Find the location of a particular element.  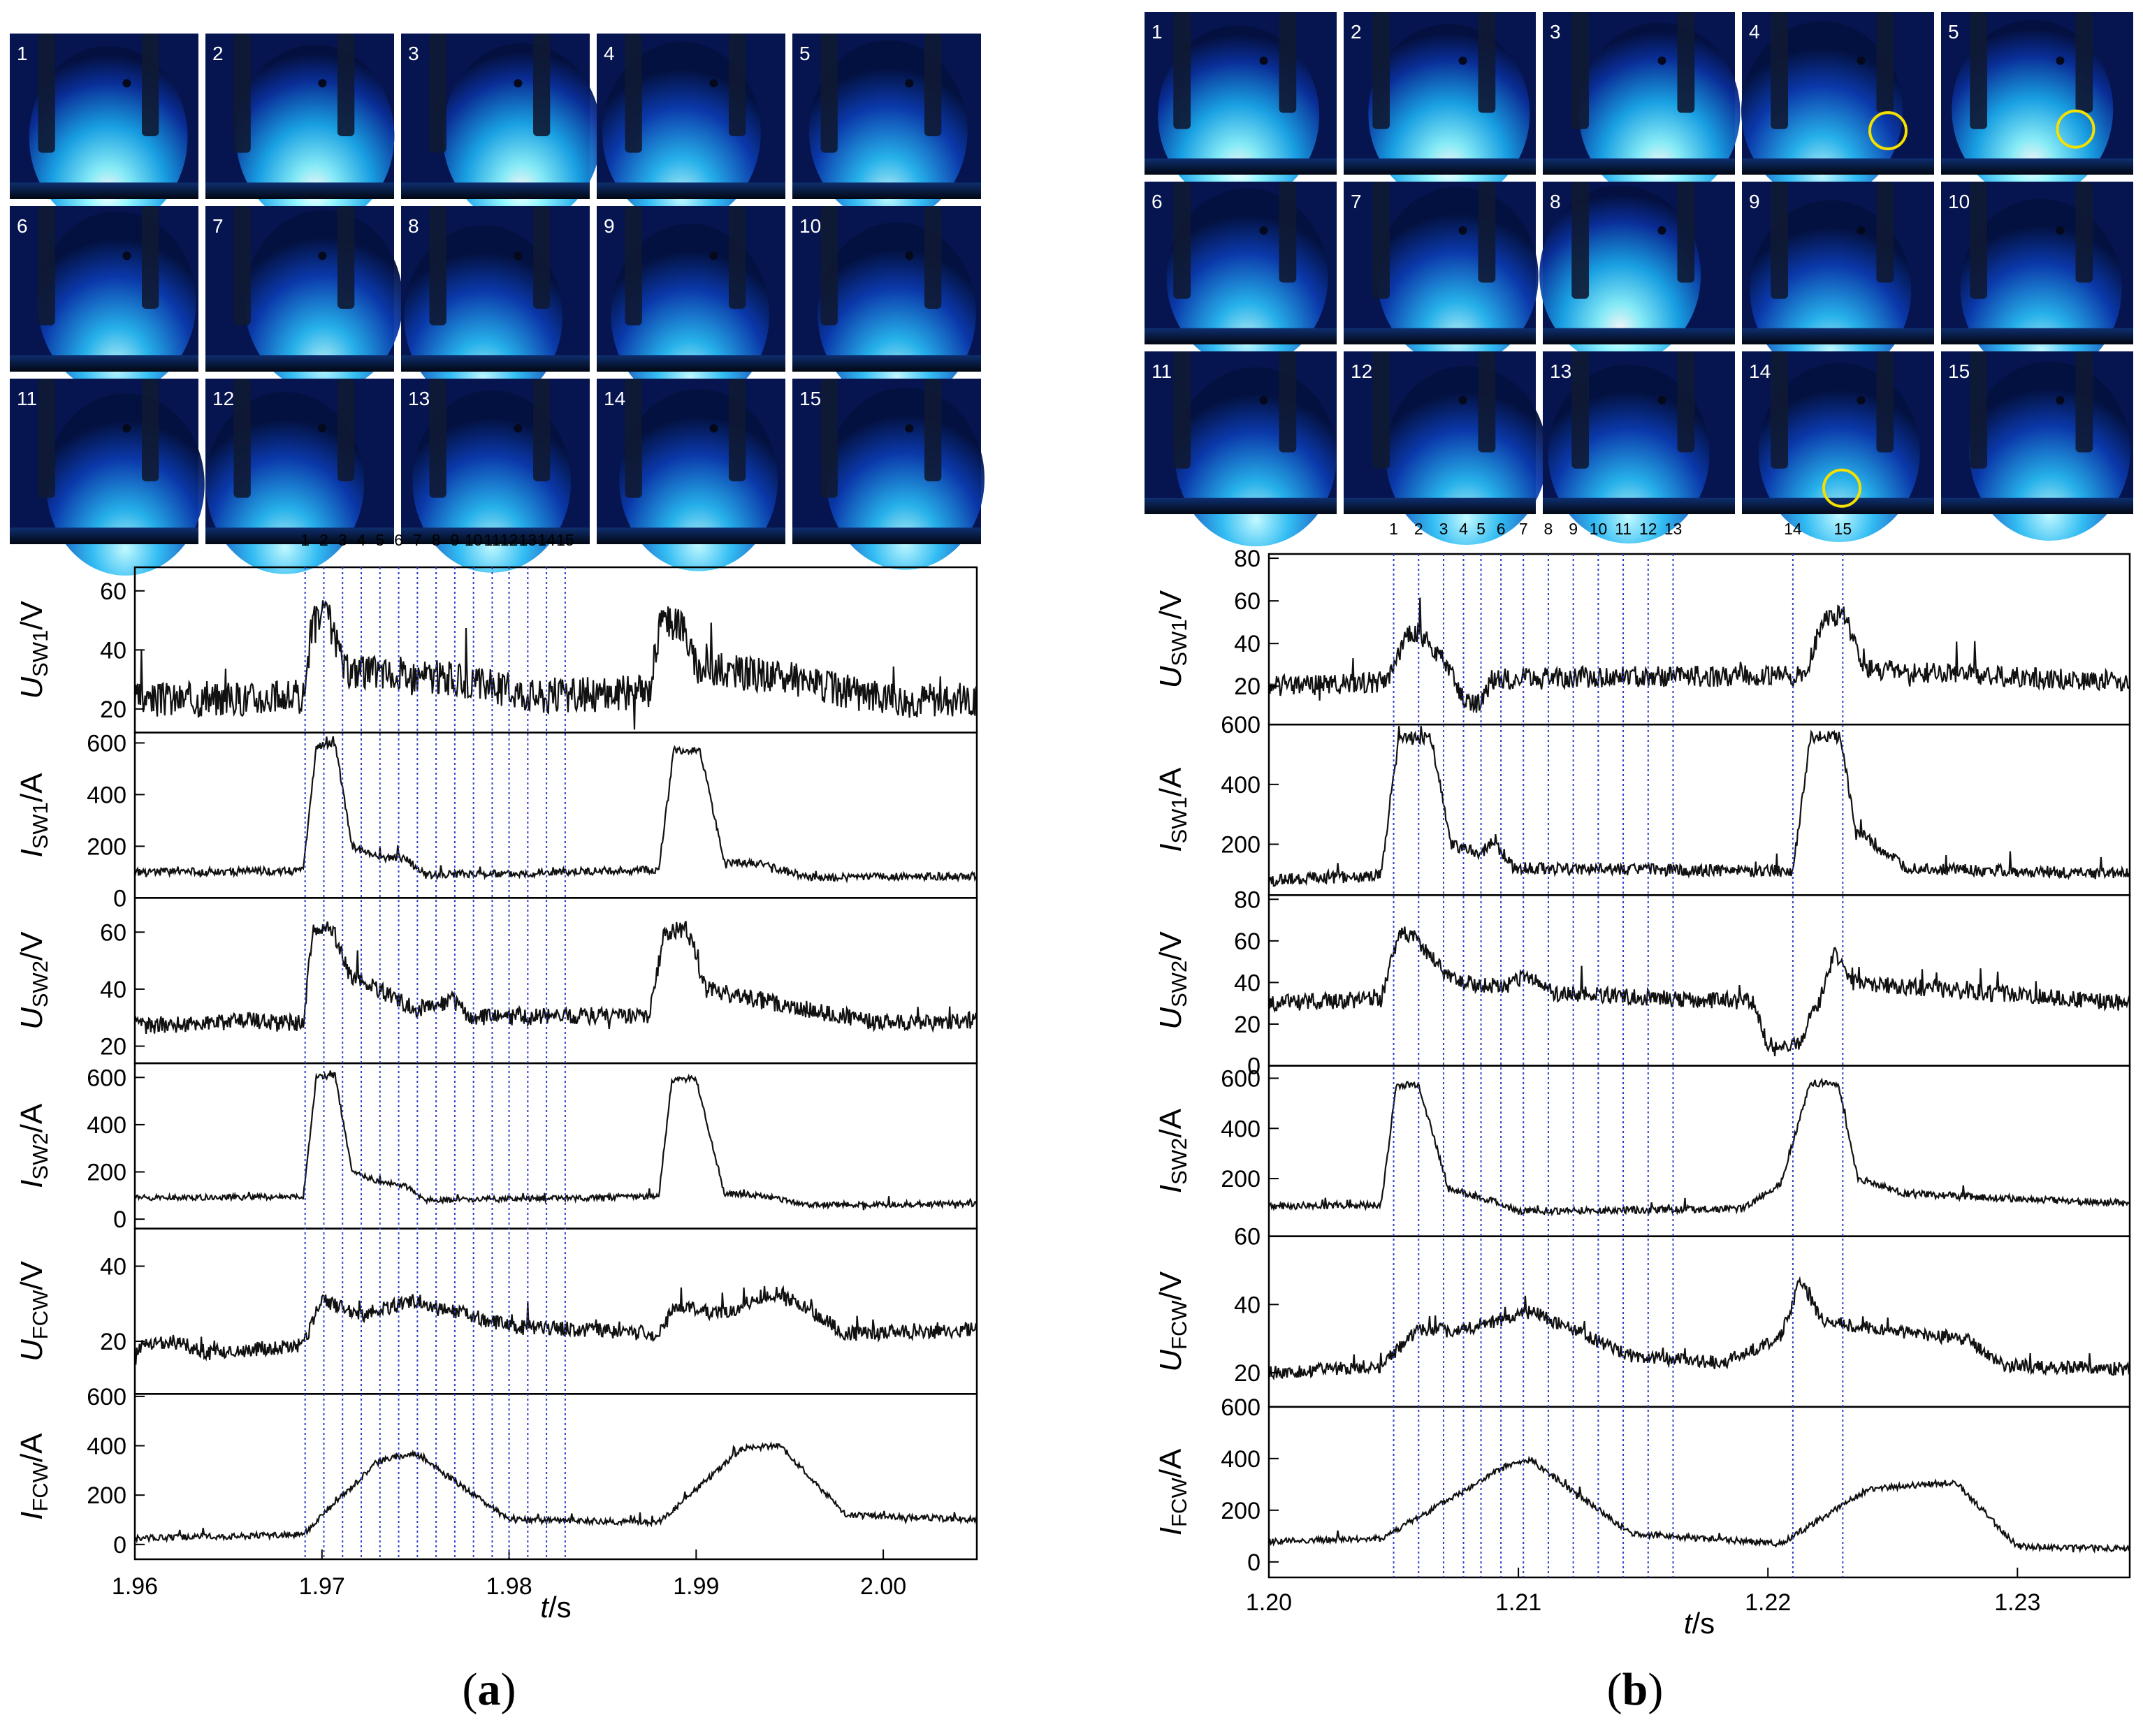

frame-marker-label: 11 is located at coordinates (1623, 529).